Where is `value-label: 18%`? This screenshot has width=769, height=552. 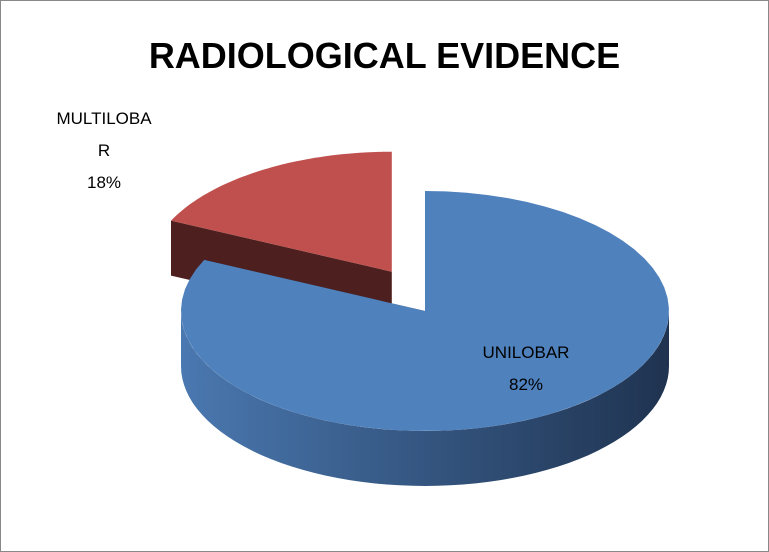 value-label: 18% is located at coordinates (104, 182).